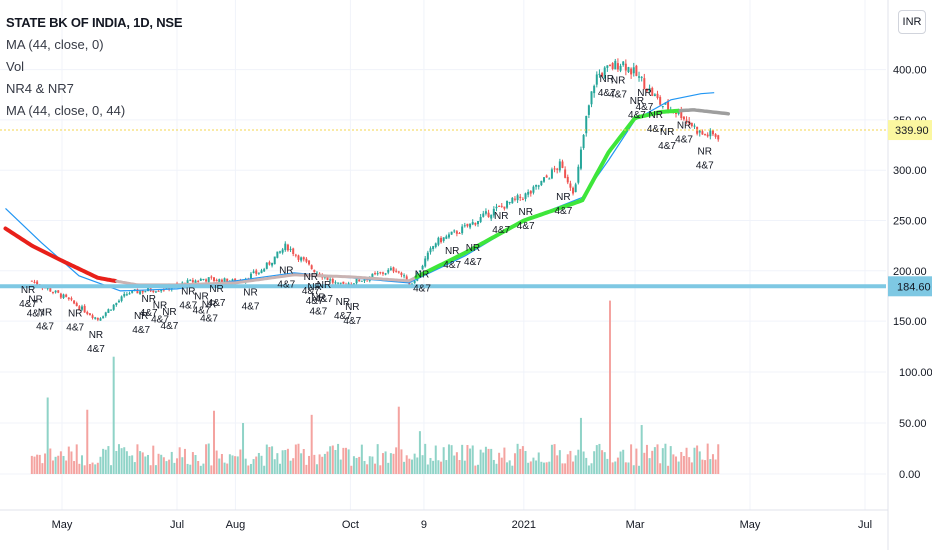 The width and height of the screenshot is (932, 550). Describe the element at coordinates (909, 475) in the screenshot. I see `volume-tick-label: 0.00` at that location.